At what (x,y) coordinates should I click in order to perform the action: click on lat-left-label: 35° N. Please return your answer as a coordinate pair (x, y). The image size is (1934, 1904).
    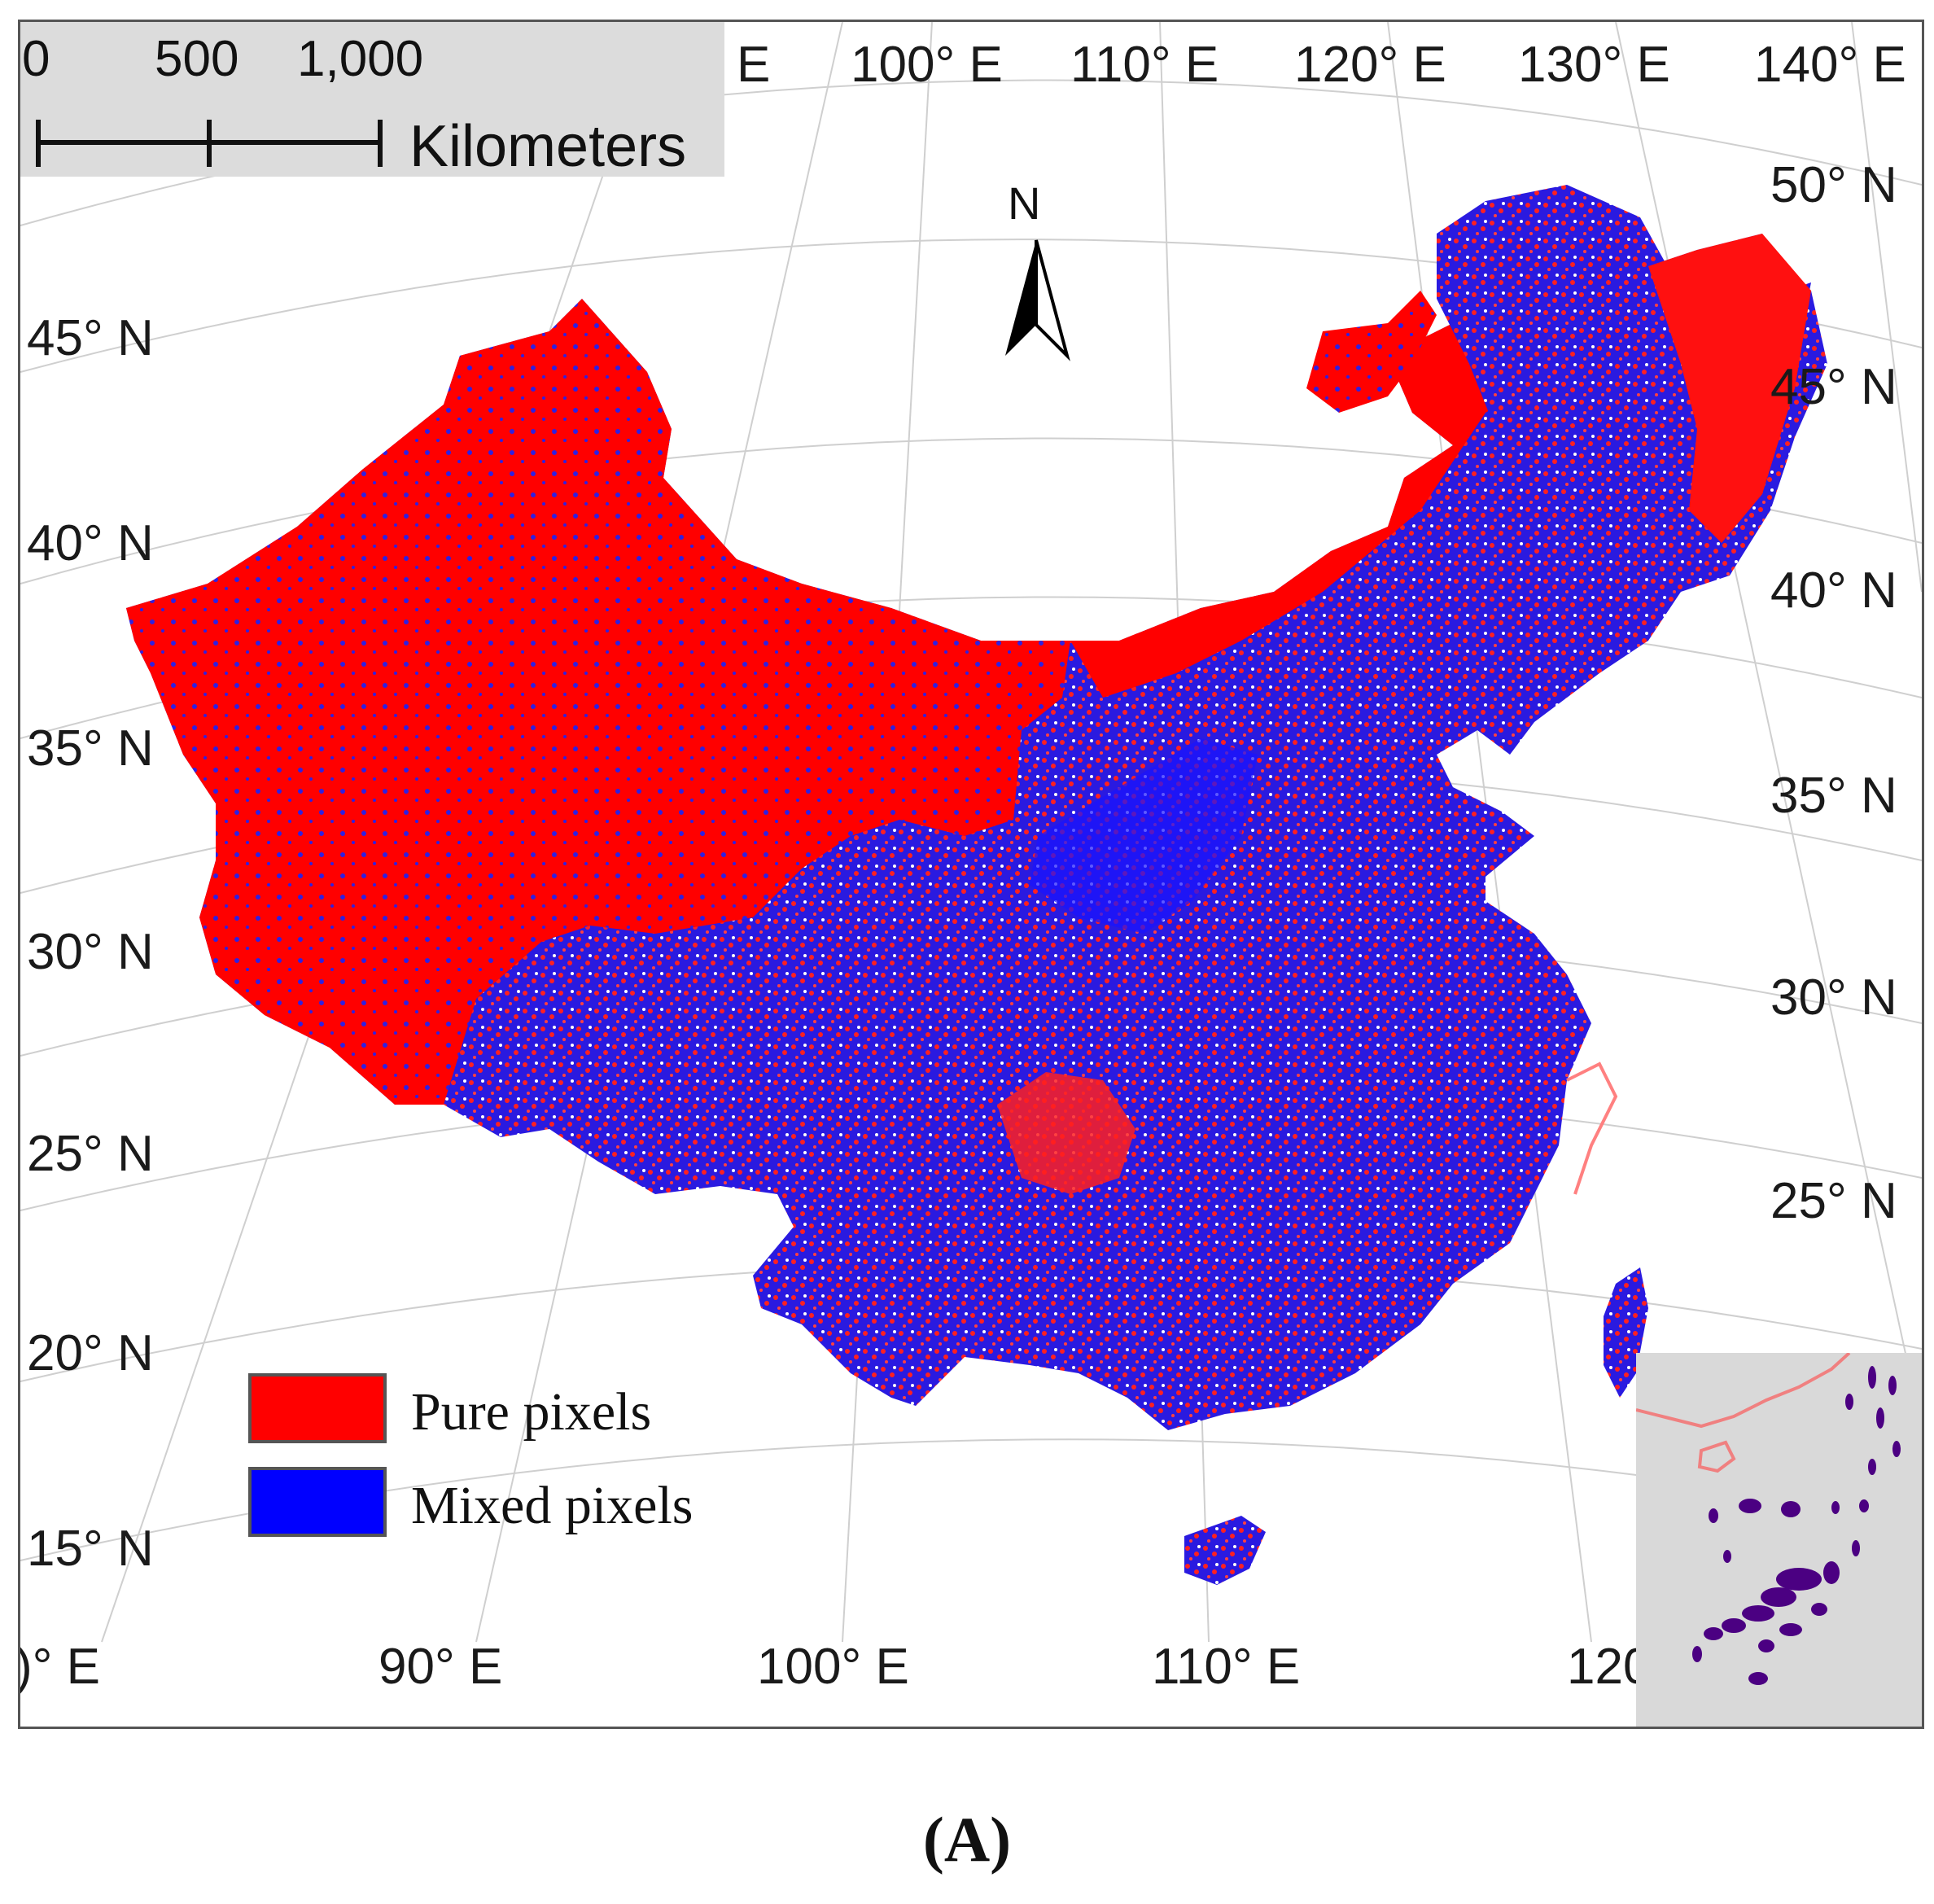
    Looking at the image, I should click on (91, 749).